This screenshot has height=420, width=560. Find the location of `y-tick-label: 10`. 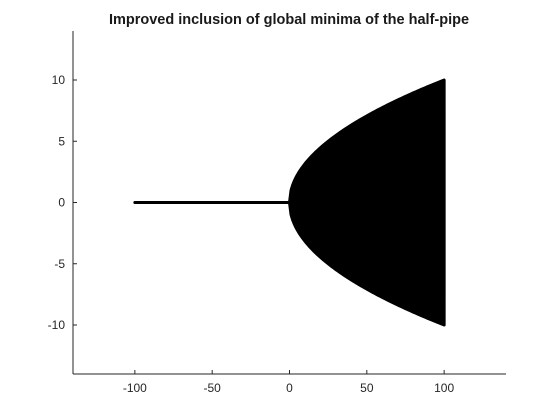

y-tick-label: 10 is located at coordinates (59, 80).